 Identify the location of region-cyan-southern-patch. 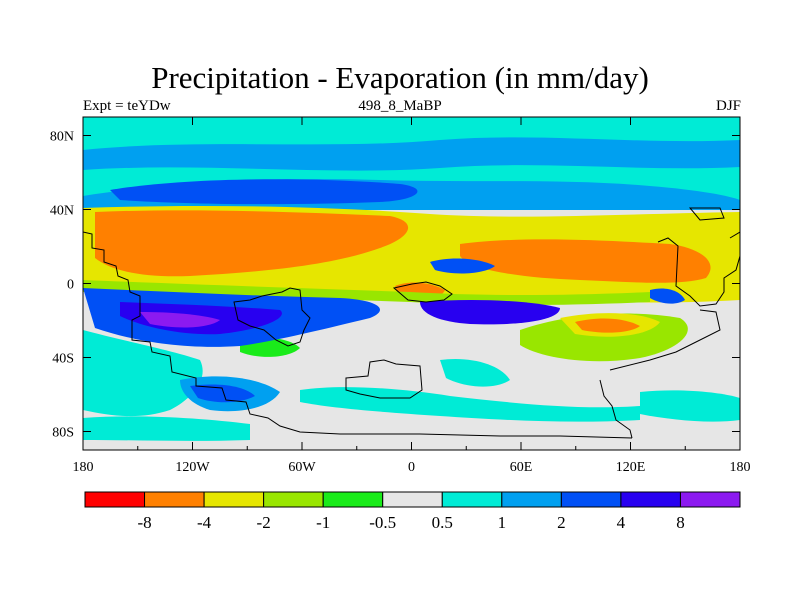
(475, 372).